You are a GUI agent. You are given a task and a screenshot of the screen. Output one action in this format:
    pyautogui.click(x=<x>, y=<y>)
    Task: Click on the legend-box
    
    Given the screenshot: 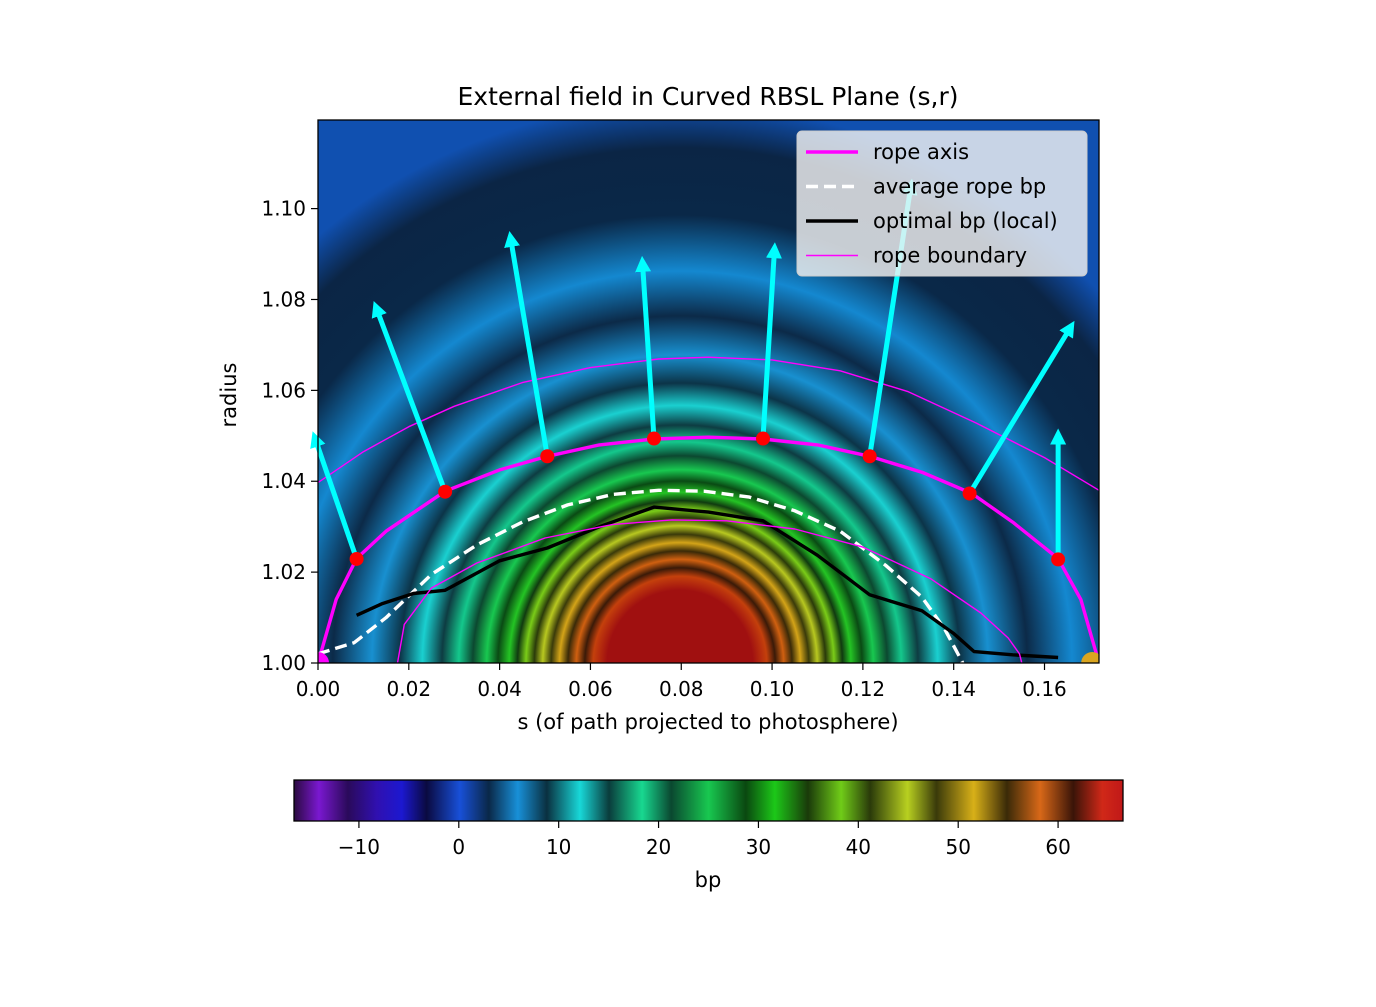 What is the action you would take?
    pyautogui.click(x=942, y=203)
    